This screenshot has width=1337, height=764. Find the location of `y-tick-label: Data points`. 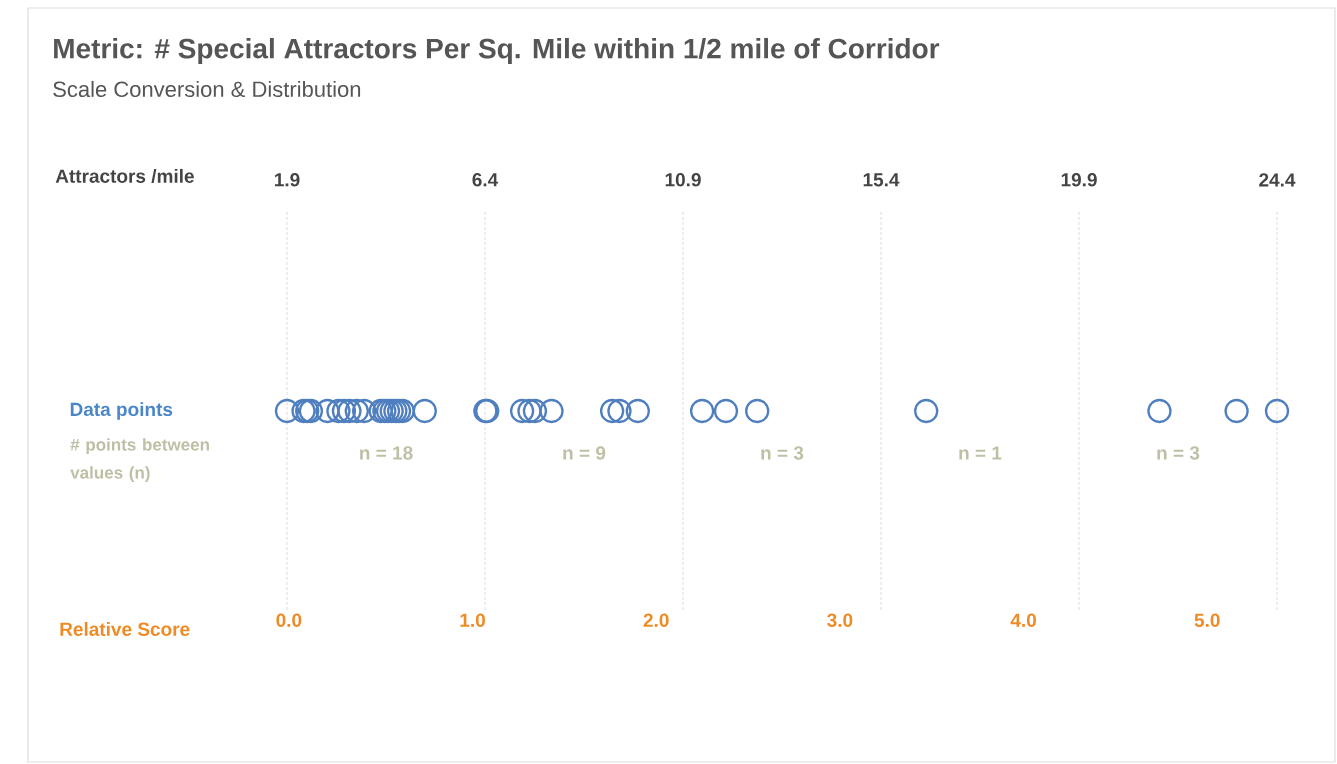

y-tick-label: Data points is located at coordinates (121, 411).